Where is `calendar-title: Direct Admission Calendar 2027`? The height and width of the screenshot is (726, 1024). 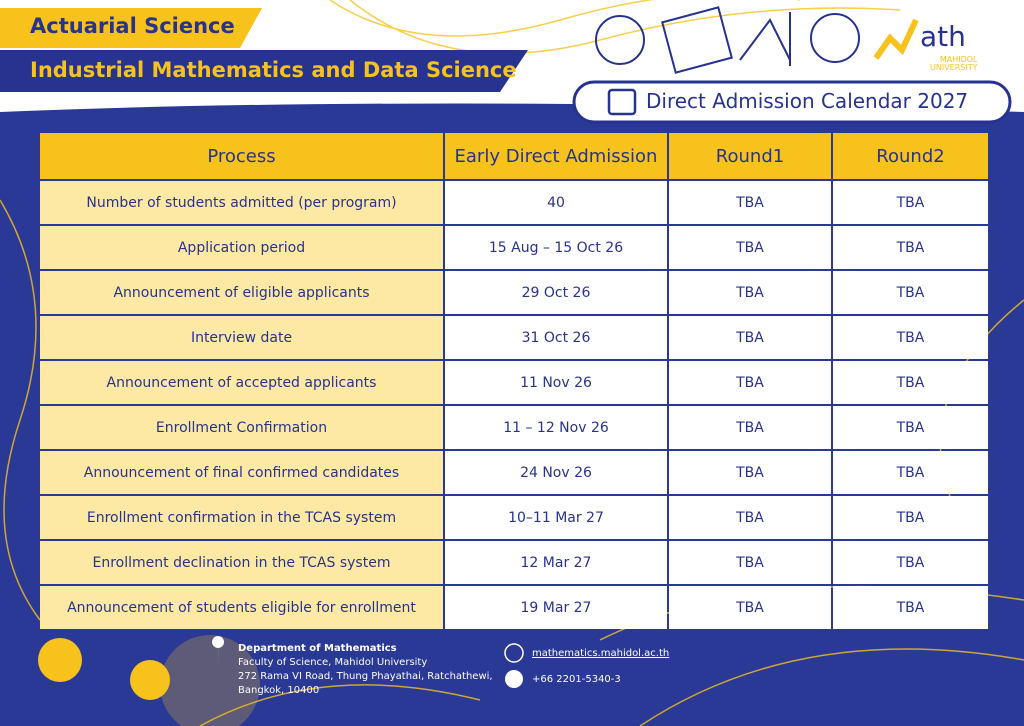
calendar-title: Direct Admission Calendar 2027 is located at coordinates (807, 101).